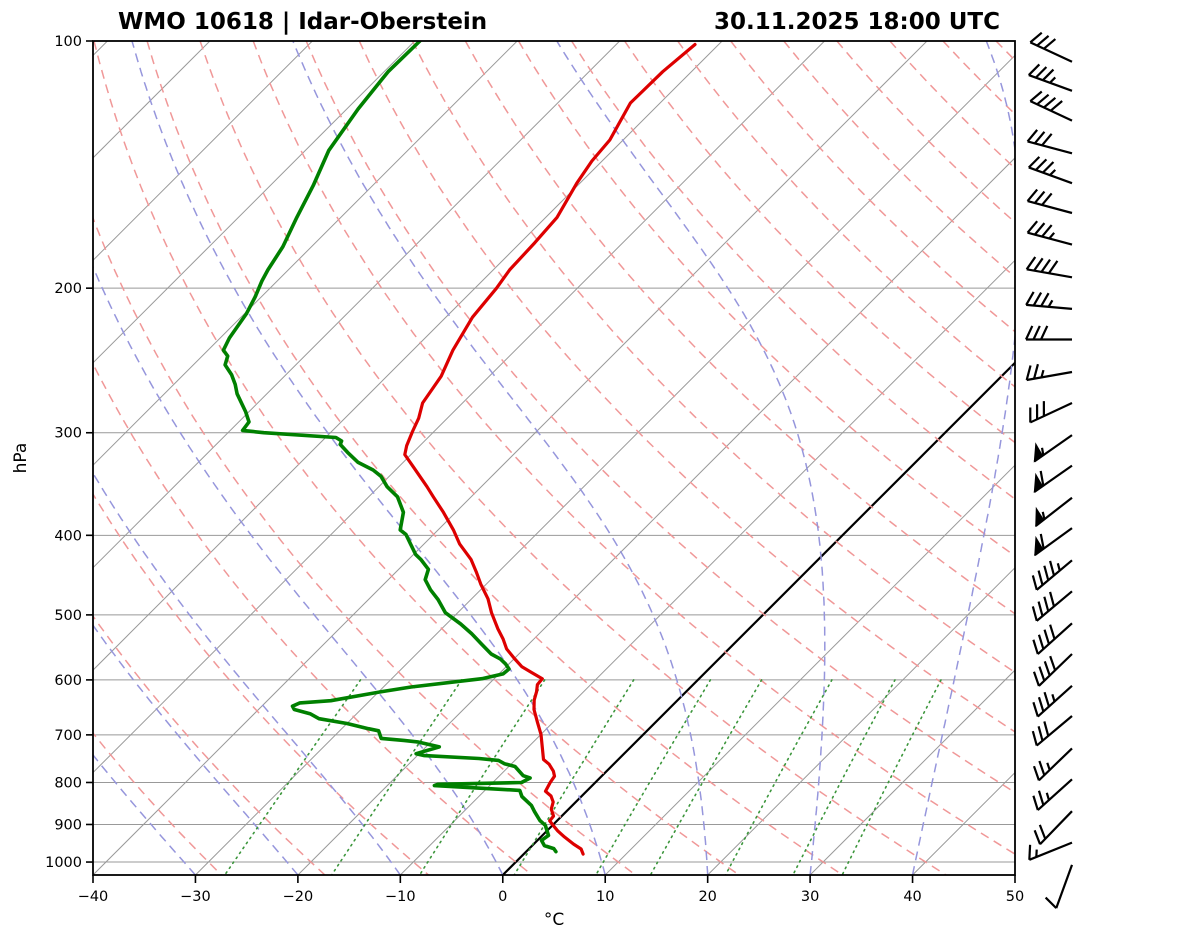 The image size is (1181, 941). I want to click on y-axis-label: hPa, so click(21, 458).